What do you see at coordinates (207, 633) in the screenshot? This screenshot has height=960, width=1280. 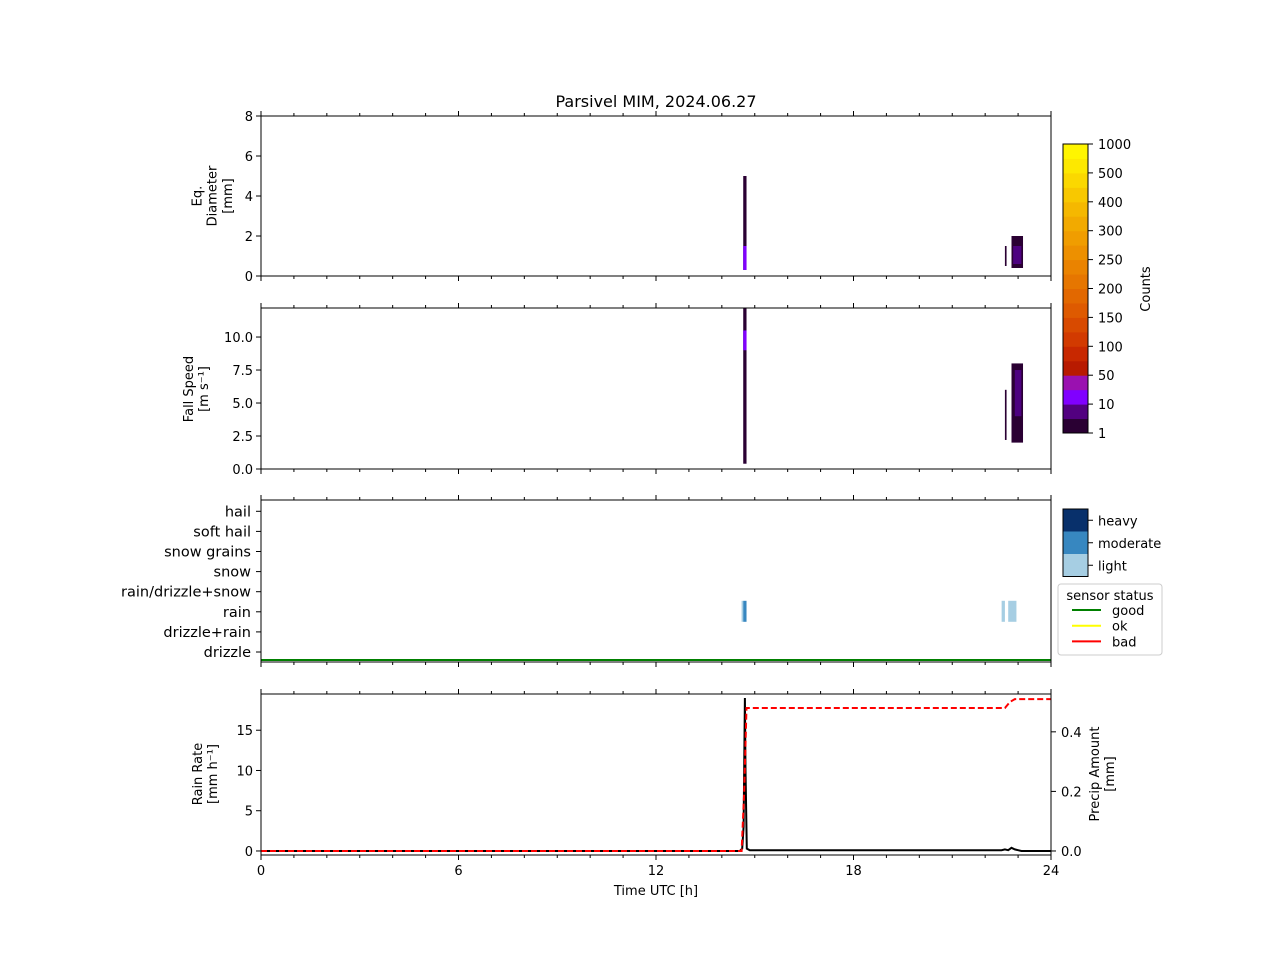 I see `precip-type-label: drizzle+rain` at bounding box center [207, 633].